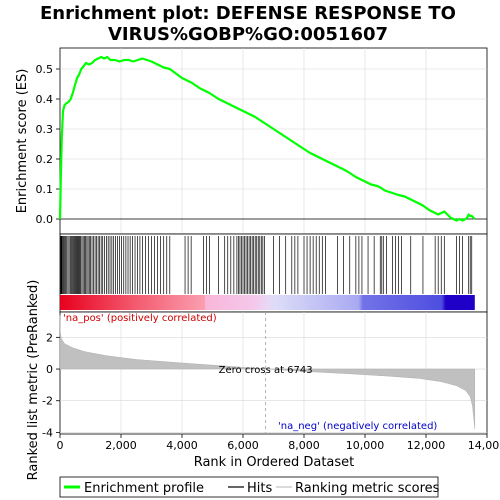 The width and height of the screenshot is (500, 500). I want to click on x-tick-label: 6,000, so click(243, 445).